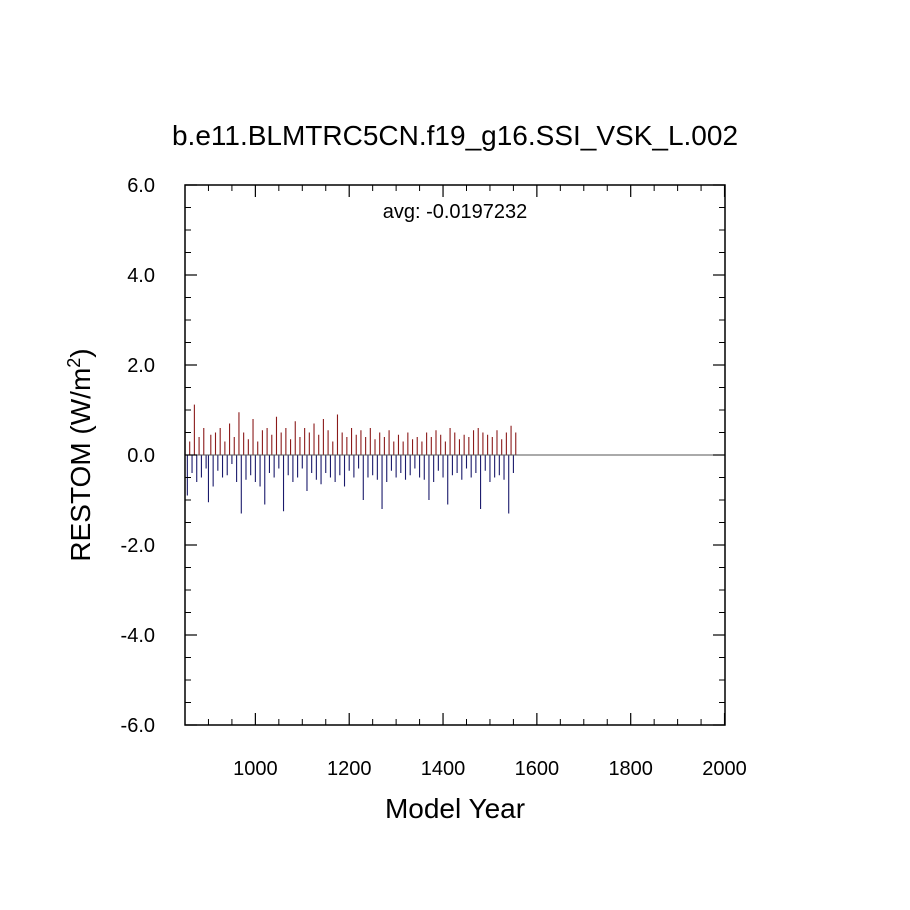  I want to click on y-axis-title-main: RESTOM (W/m, so click(80, 465).